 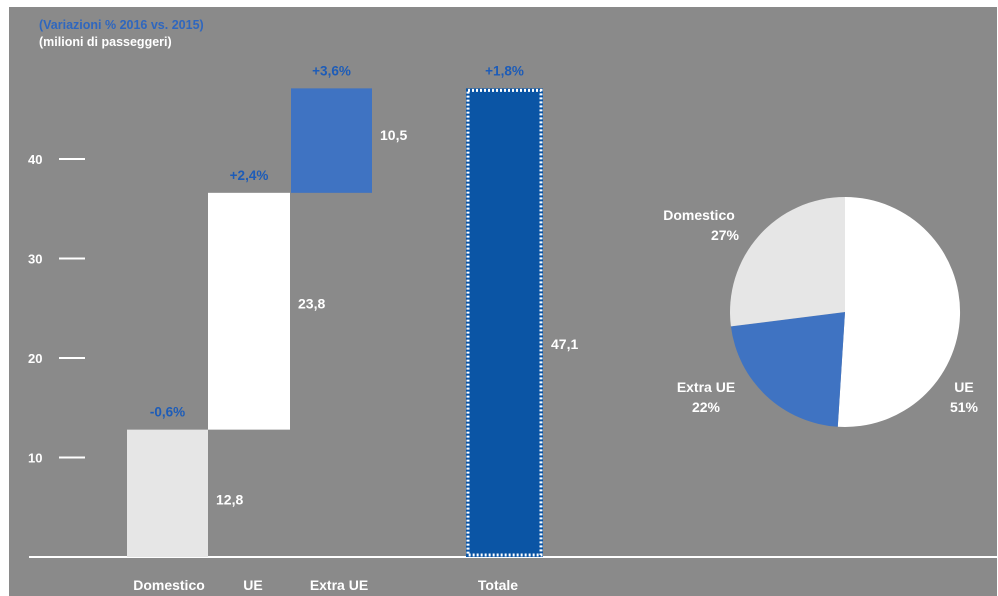 I want to click on y-tick-label: 40, so click(x=35, y=159).